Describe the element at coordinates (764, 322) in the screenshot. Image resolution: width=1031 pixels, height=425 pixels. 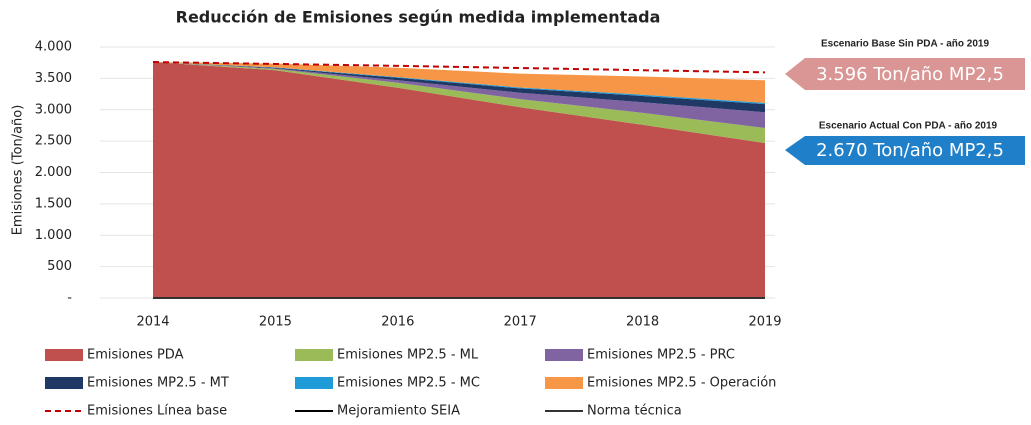
I see `x-tick-label: 2019` at that location.